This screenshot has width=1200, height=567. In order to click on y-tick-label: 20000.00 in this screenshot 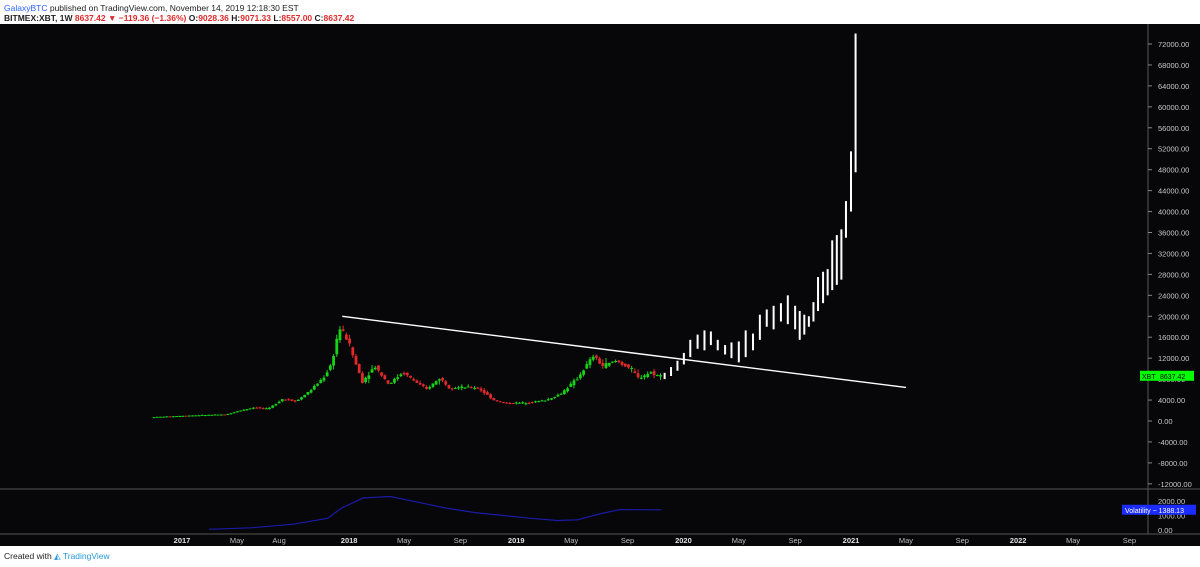, I will do `click(1173, 316)`.